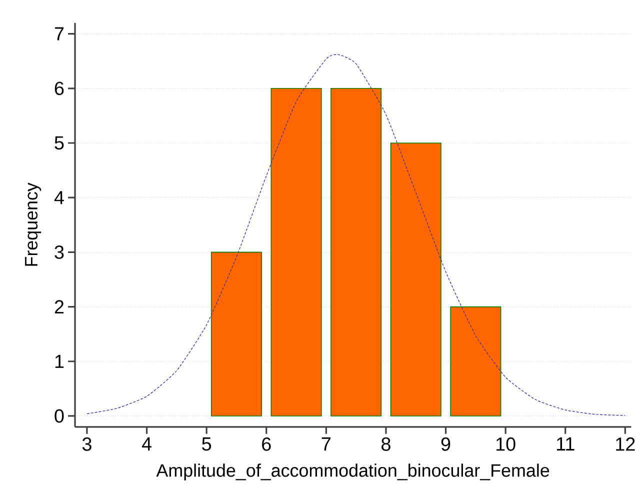 The height and width of the screenshot is (487, 640). Describe the element at coordinates (59, 197) in the screenshot. I see `y-tick-label: 4` at that location.